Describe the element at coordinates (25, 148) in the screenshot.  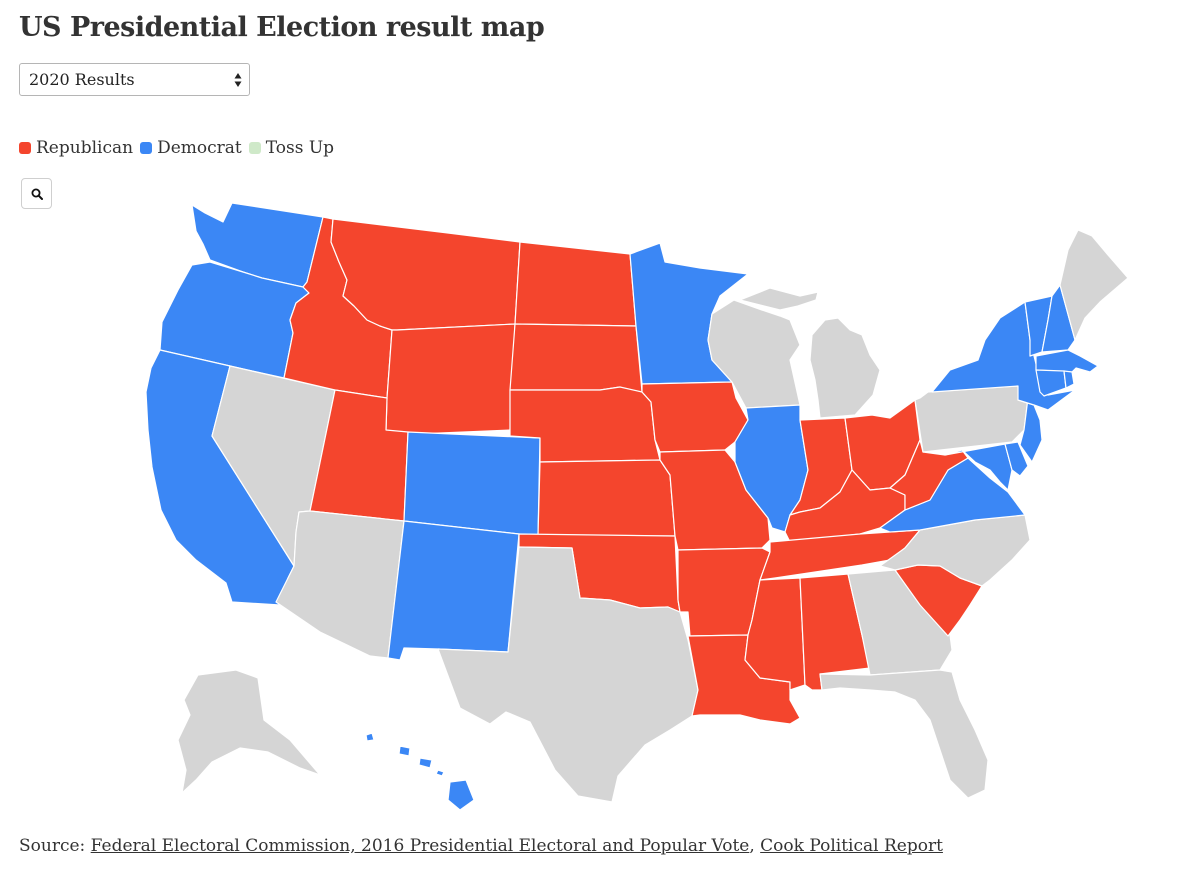
I see `legend-swatch-republican` at that location.